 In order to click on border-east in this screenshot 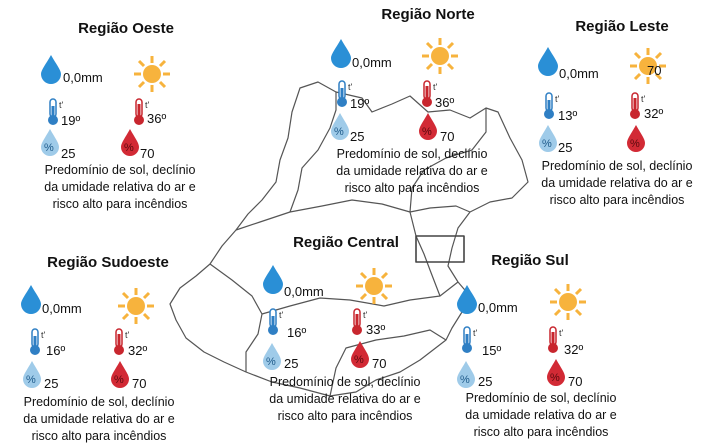, I will do `click(448, 160)`.